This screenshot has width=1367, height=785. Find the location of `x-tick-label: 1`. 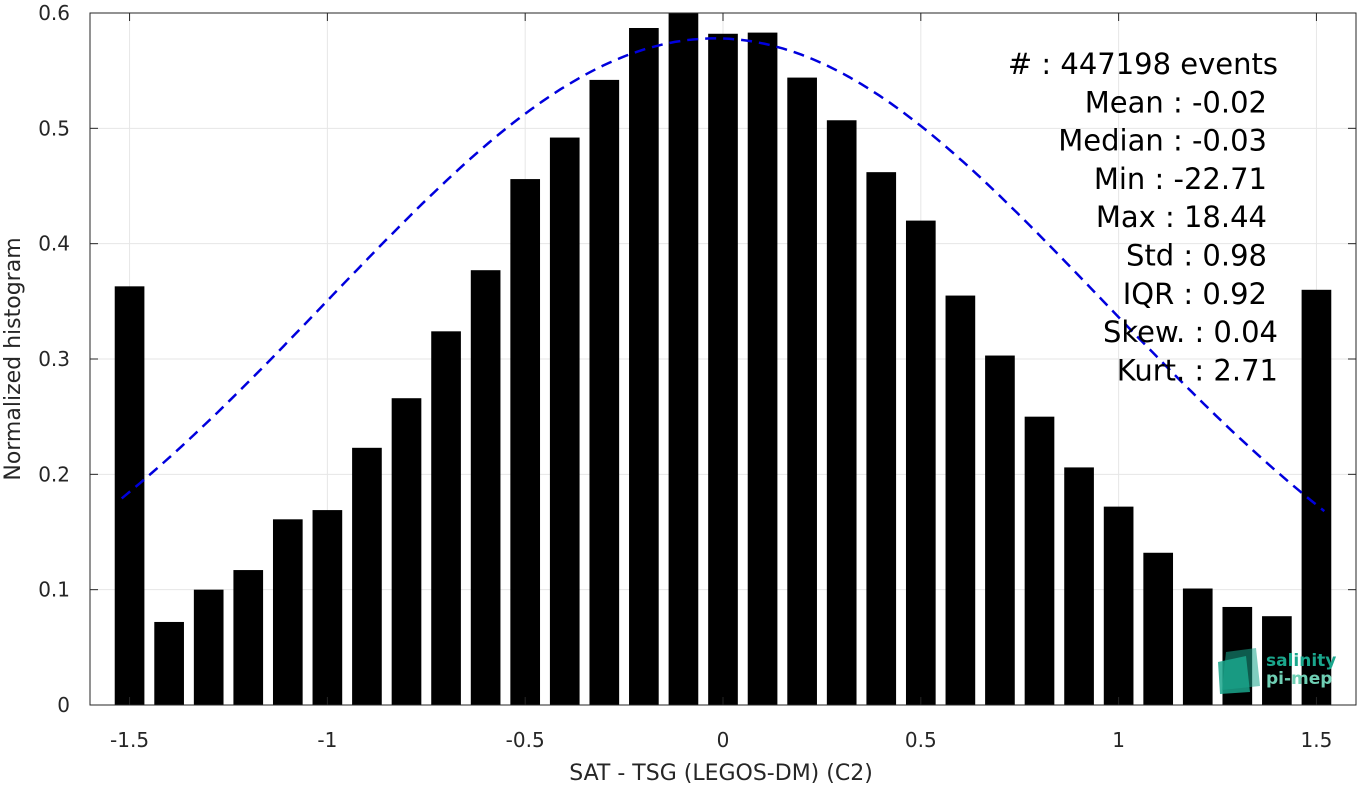

x-tick-label: 1 is located at coordinates (1118, 740).